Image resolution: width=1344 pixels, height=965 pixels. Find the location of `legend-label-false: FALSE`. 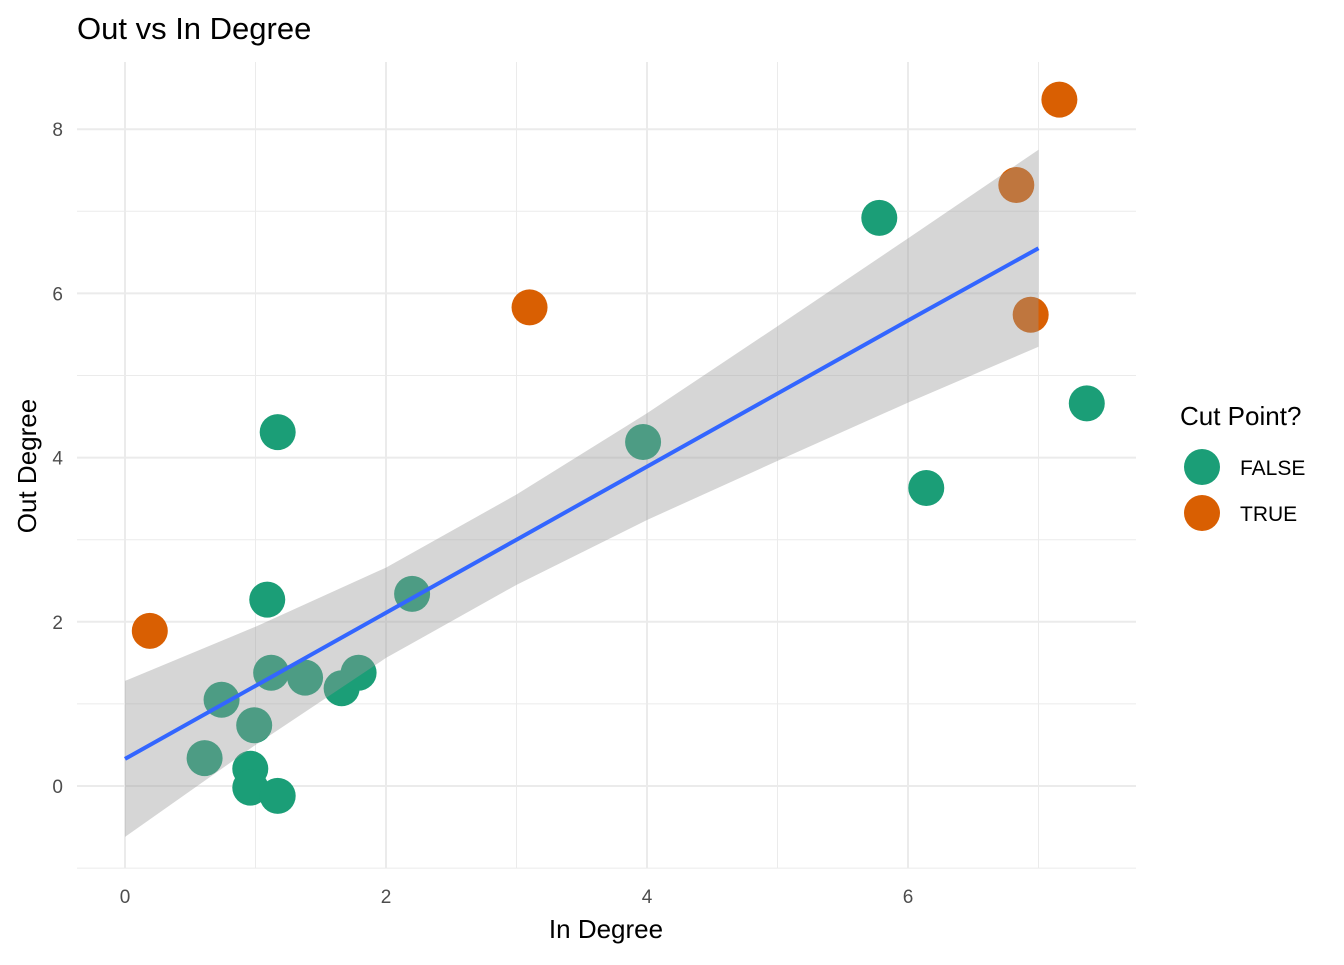

legend-label-false: FALSE is located at coordinates (1272, 468).